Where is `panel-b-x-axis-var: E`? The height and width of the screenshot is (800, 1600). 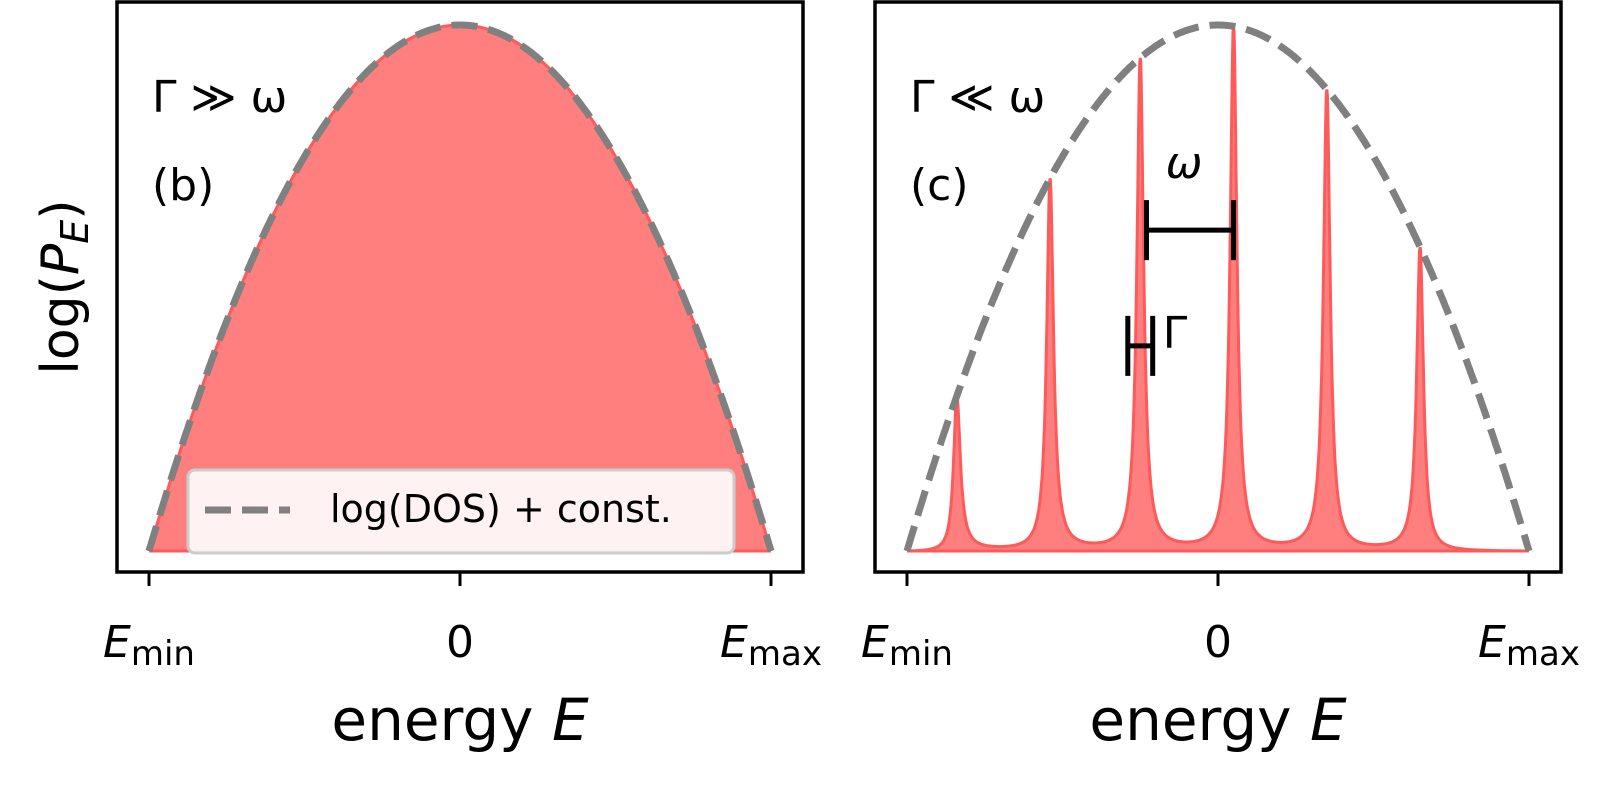
panel-b-x-axis-var: E is located at coordinates (570, 720).